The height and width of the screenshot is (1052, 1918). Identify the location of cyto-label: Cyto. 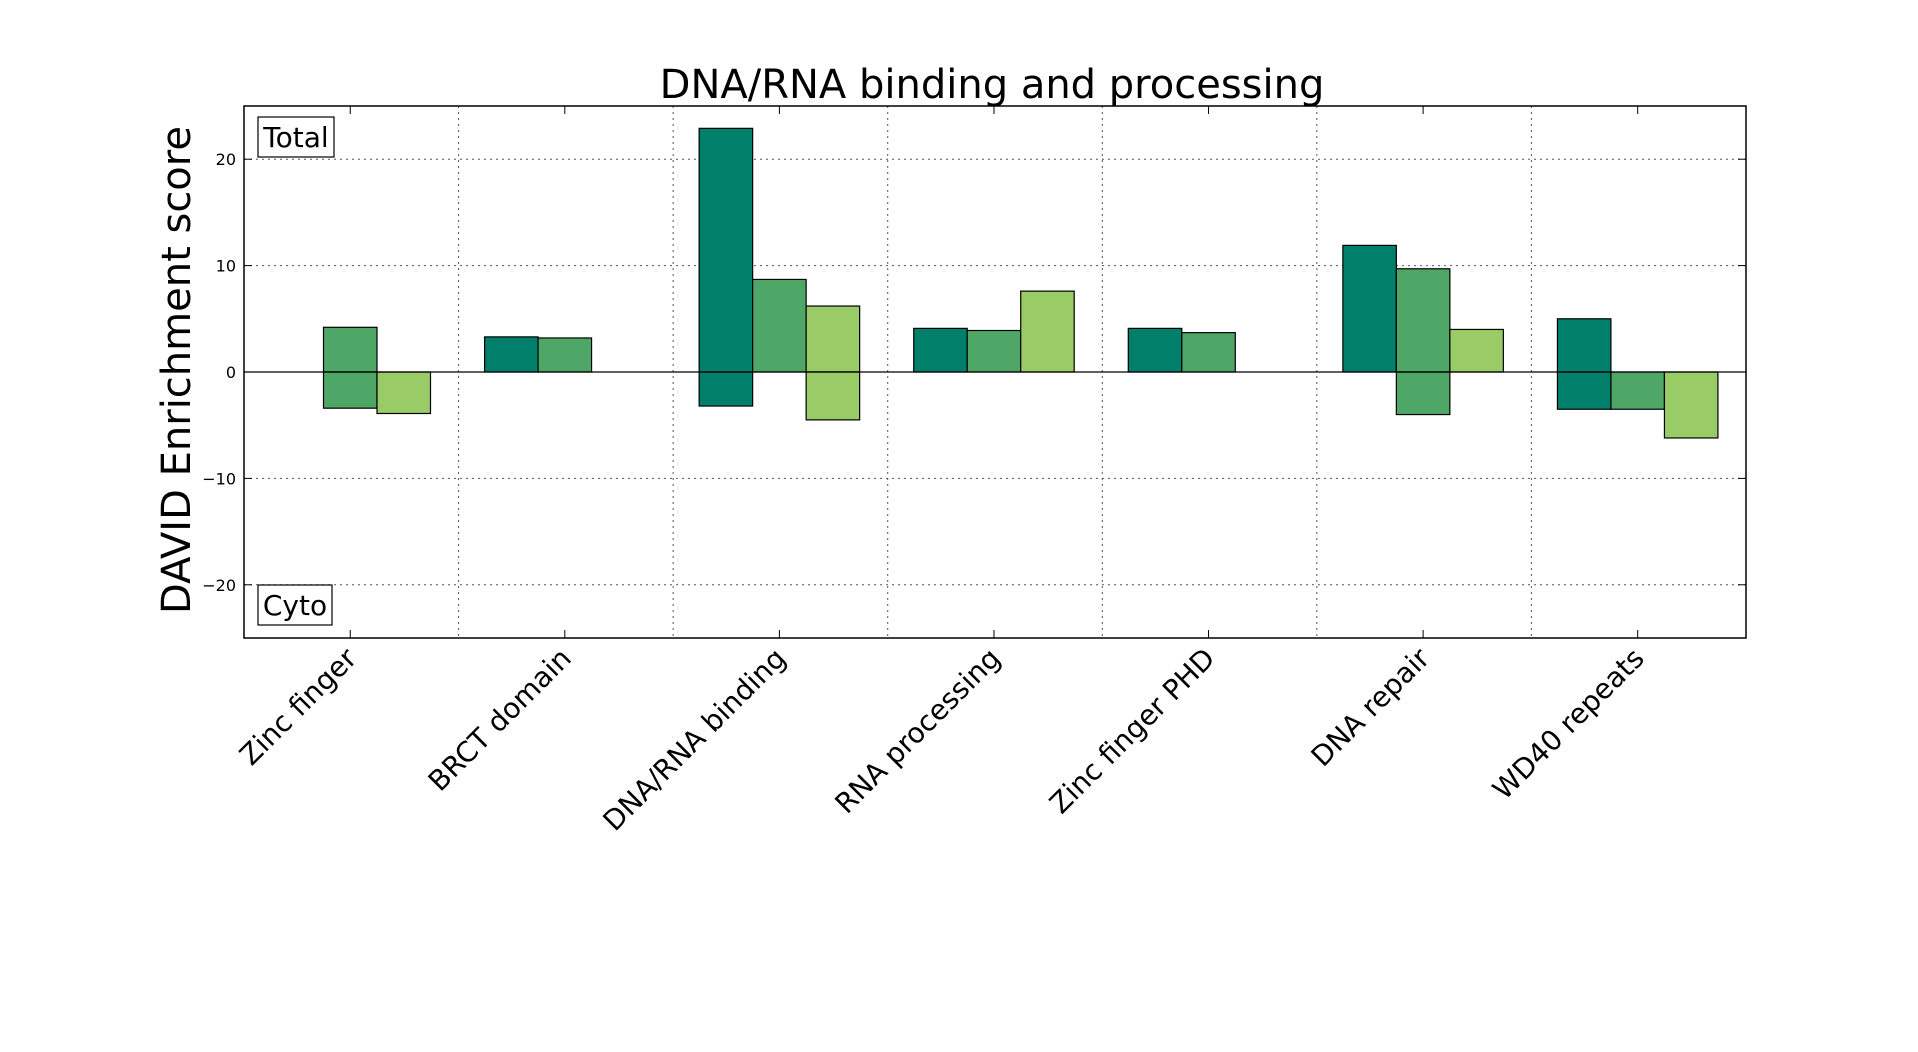
(295, 605).